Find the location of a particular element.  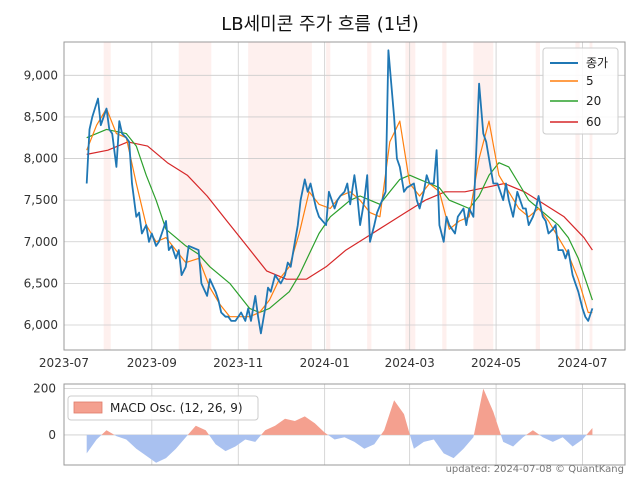

y-tick-label-0: 6,000 is located at coordinates (41, 325).